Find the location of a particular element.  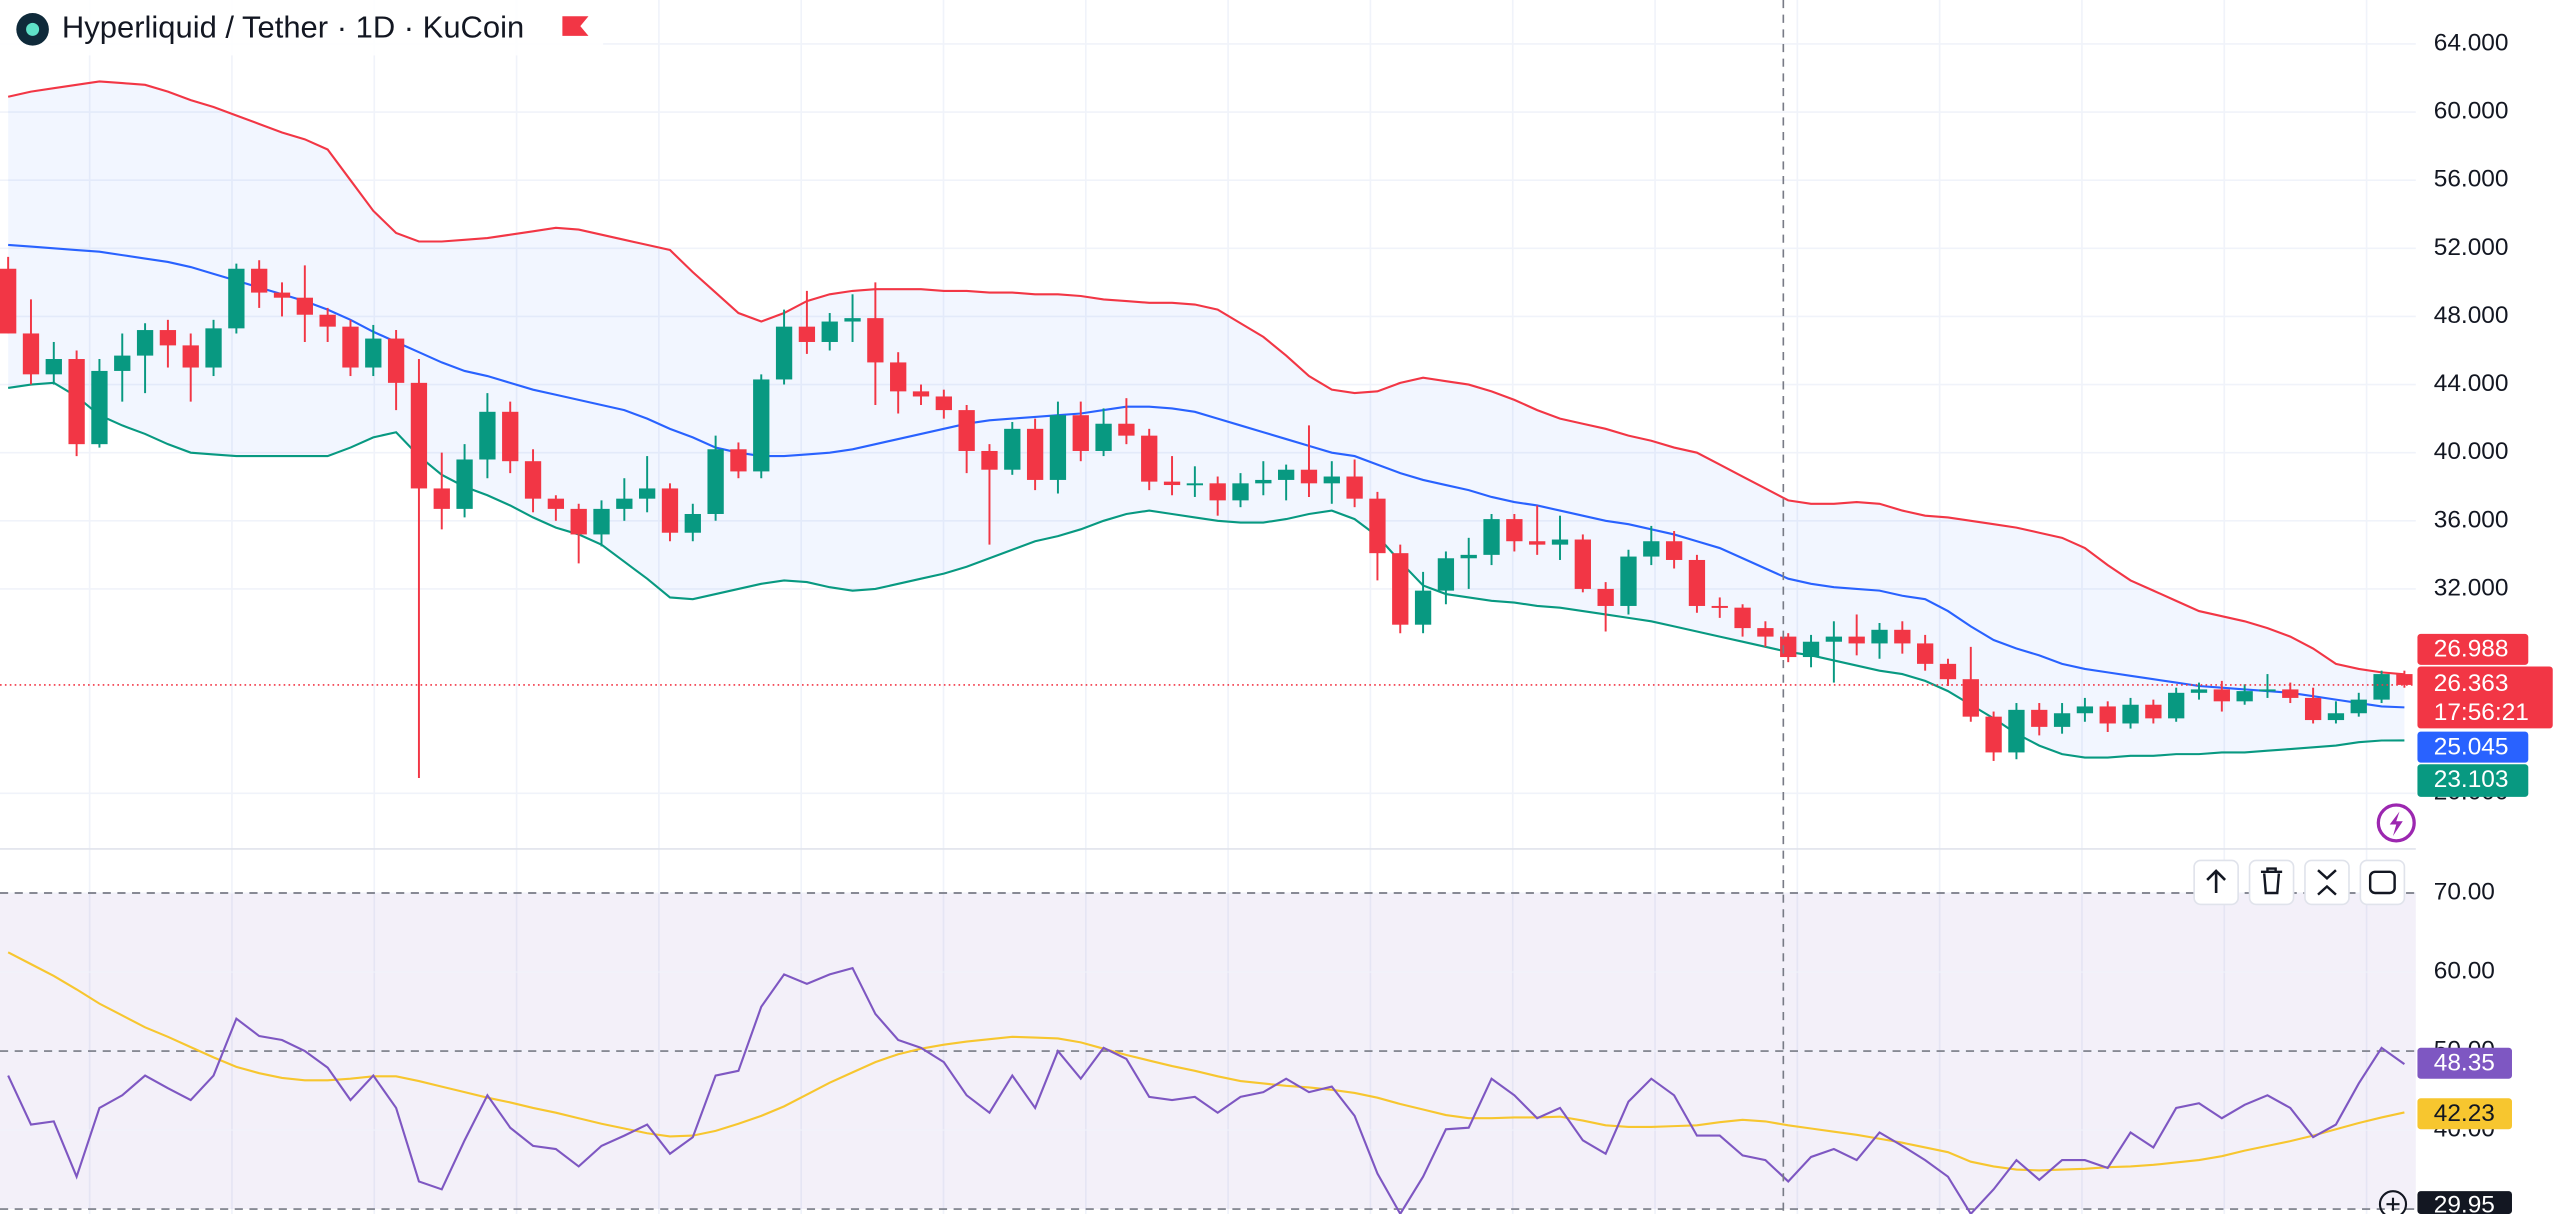

crosshair-label: 29.95 is located at coordinates (2464, 1202).